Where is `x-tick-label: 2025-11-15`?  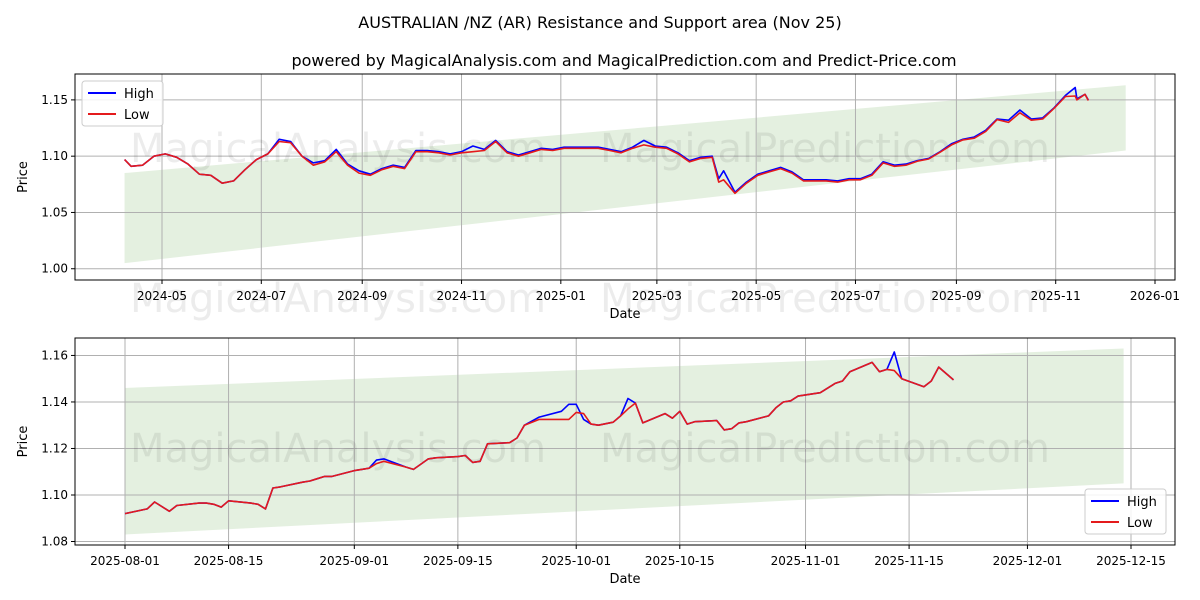 x-tick-label: 2025-11-15 is located at coordinates (909, 561).